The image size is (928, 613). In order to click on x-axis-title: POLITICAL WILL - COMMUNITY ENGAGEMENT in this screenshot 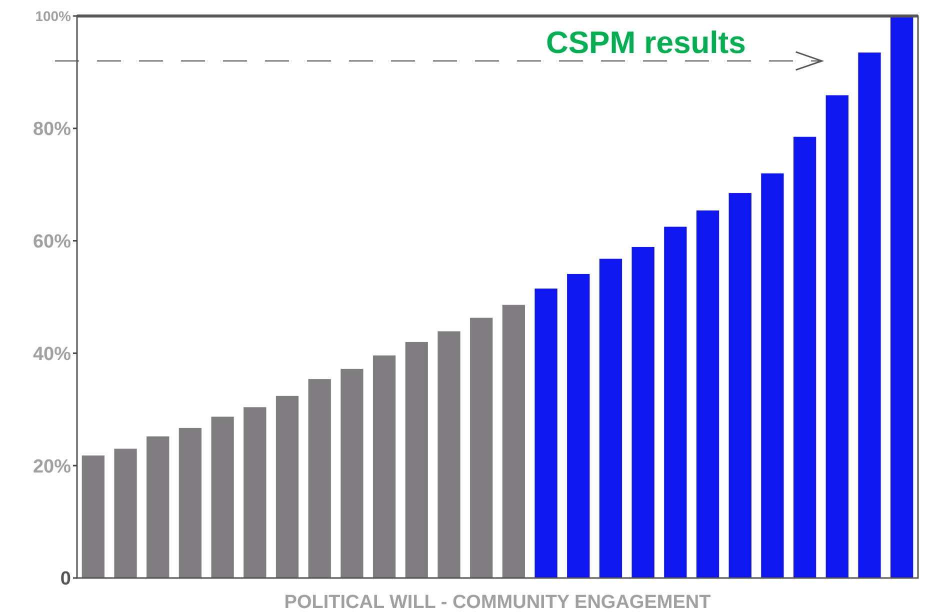, I will do `click(498, 602)`.